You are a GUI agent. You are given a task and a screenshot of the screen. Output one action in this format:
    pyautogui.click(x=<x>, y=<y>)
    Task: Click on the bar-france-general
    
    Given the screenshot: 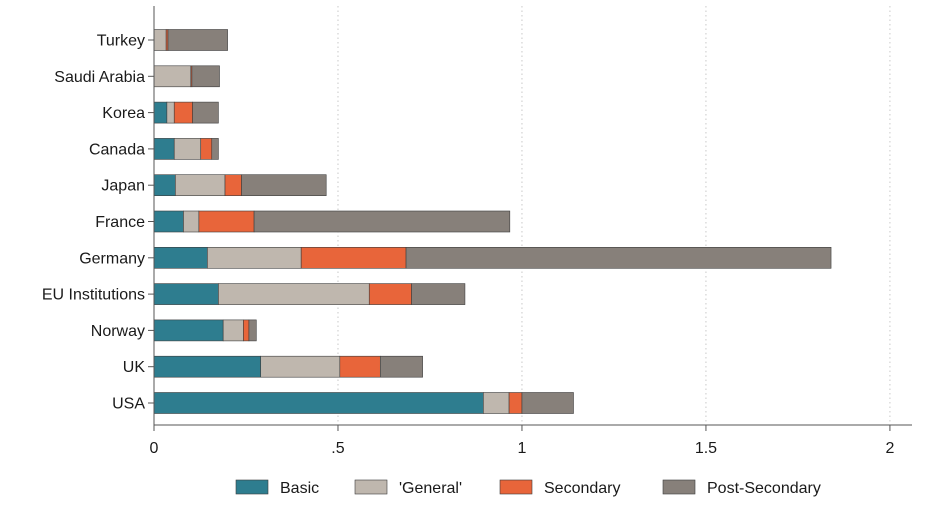 What is the action you would take?
    pyautogui.click(x=191, y=221)
    